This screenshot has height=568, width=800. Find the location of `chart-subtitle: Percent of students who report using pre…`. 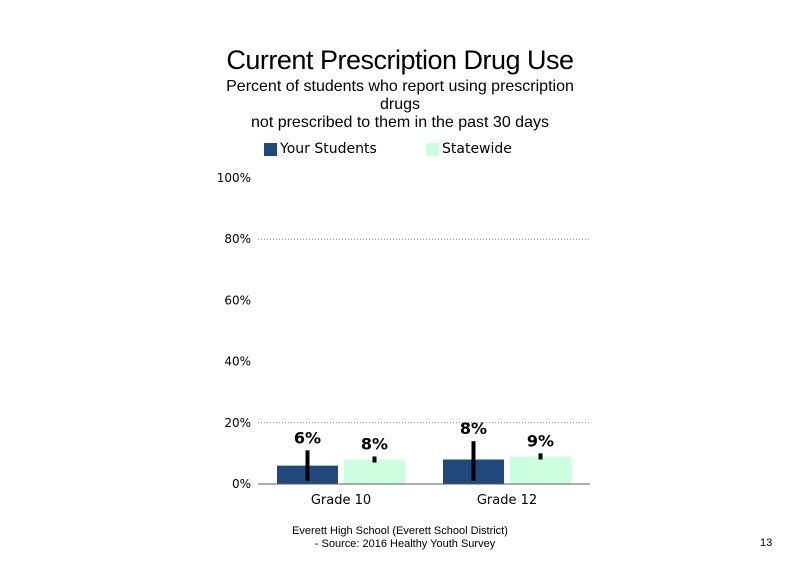

chart-subtitle: Percent of students who report using pre… is located at coordinates (400, 105).